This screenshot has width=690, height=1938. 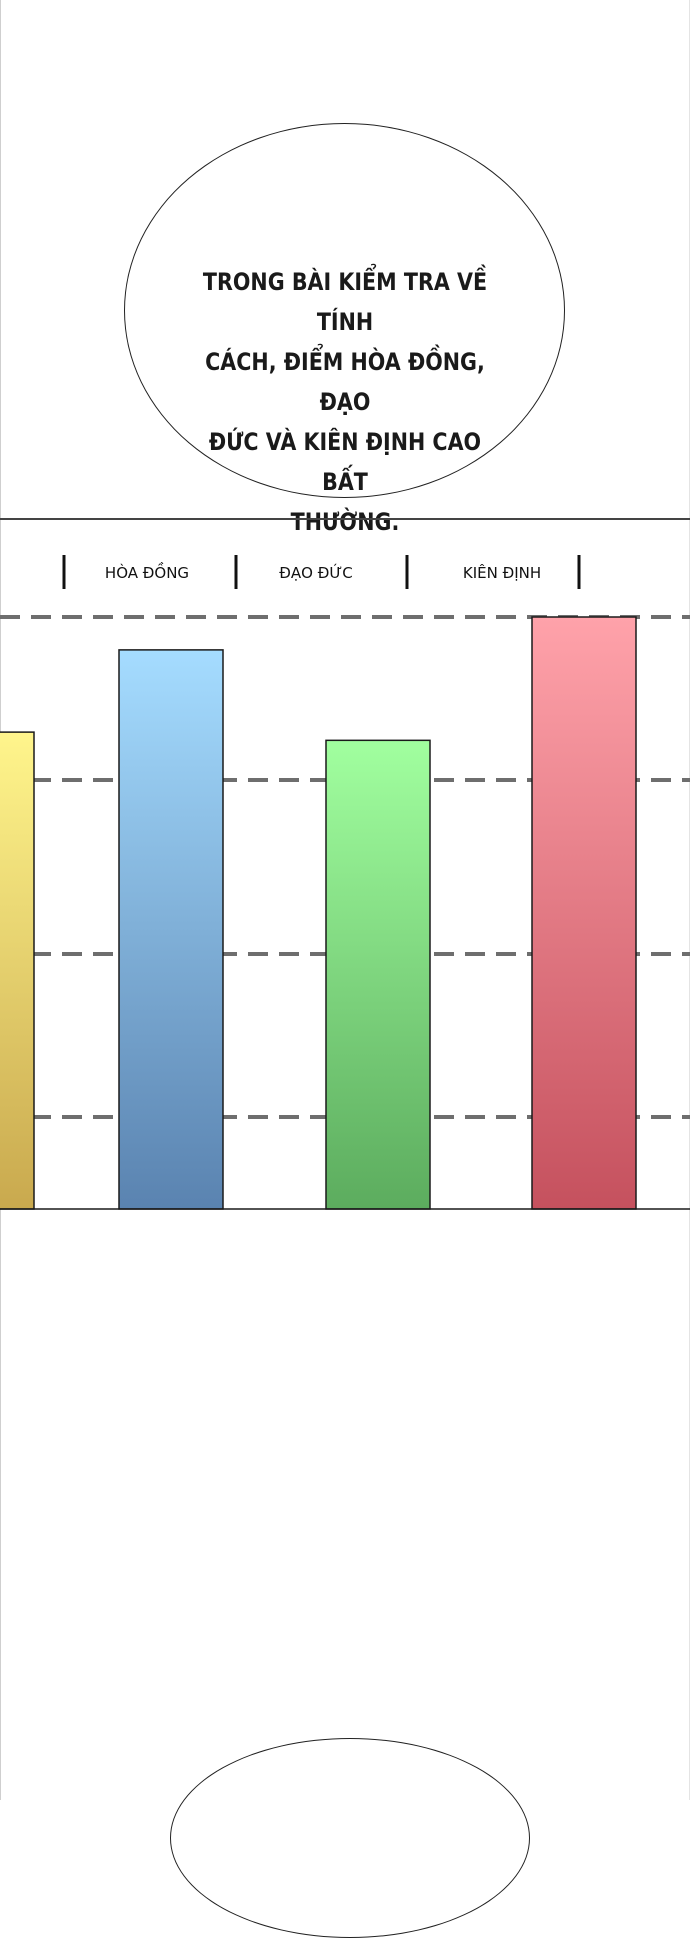 I want to click on category-label-3: ĐẠO ĐỨC, so click(x=315, y=572).